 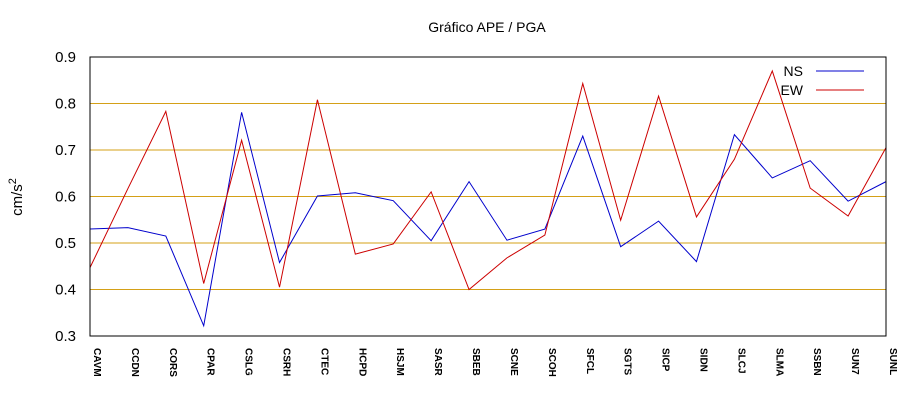 I want to click on x-tick-label: HCPD, so click(x=361, y=362).